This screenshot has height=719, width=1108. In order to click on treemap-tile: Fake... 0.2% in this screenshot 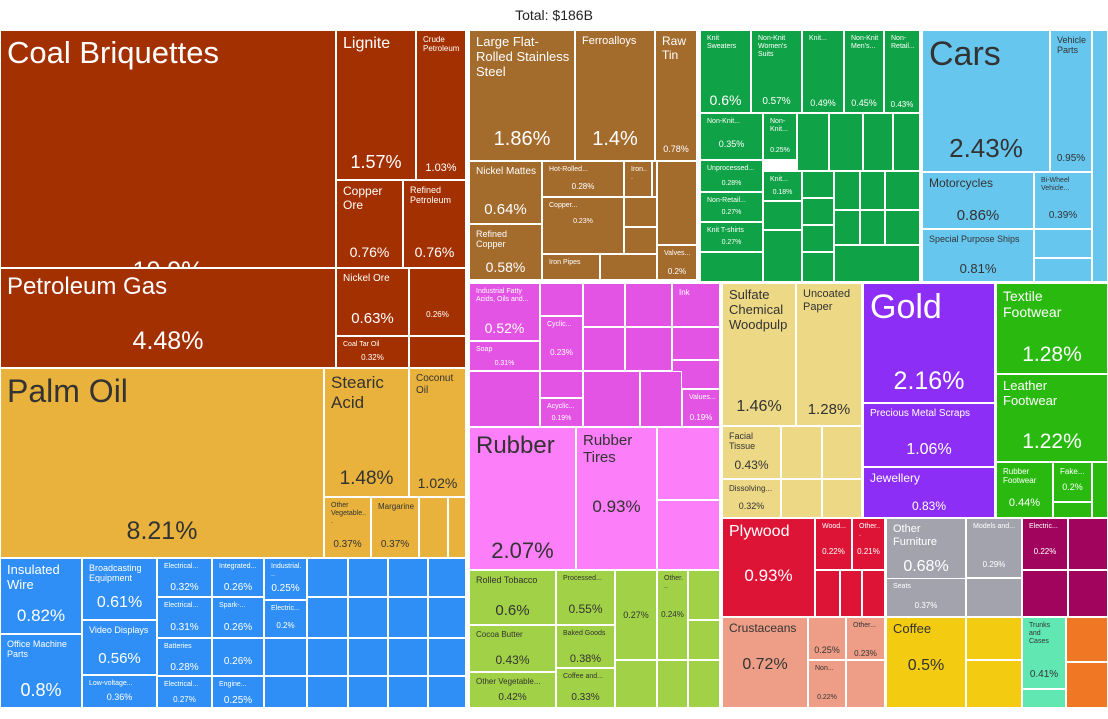, I will do `click(1072, 482)`.